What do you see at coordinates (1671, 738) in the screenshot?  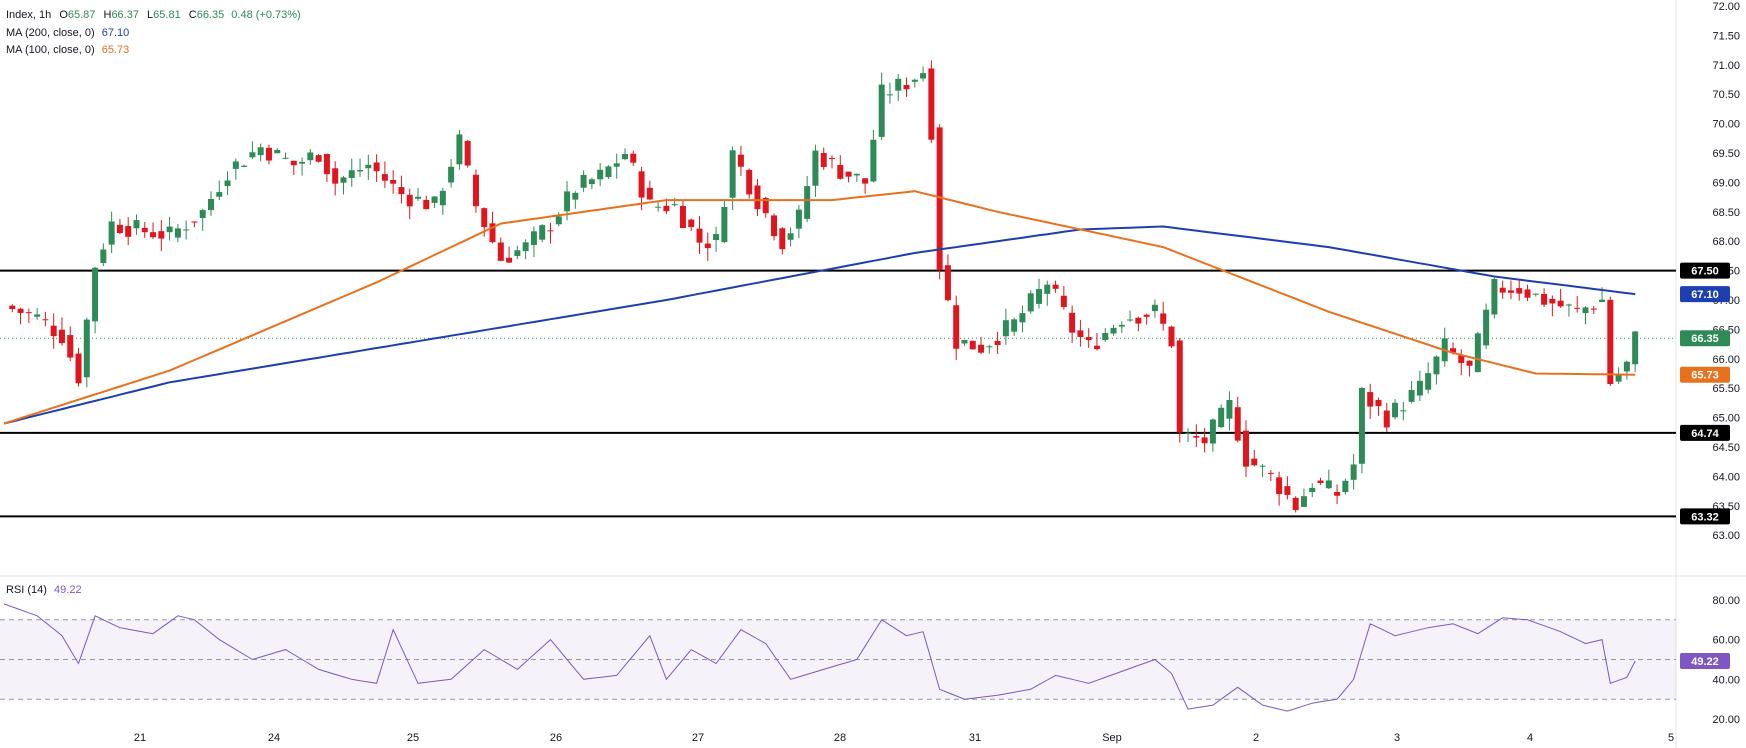 I see `time-tick-label: 5` at bounding box center [1671, 738].